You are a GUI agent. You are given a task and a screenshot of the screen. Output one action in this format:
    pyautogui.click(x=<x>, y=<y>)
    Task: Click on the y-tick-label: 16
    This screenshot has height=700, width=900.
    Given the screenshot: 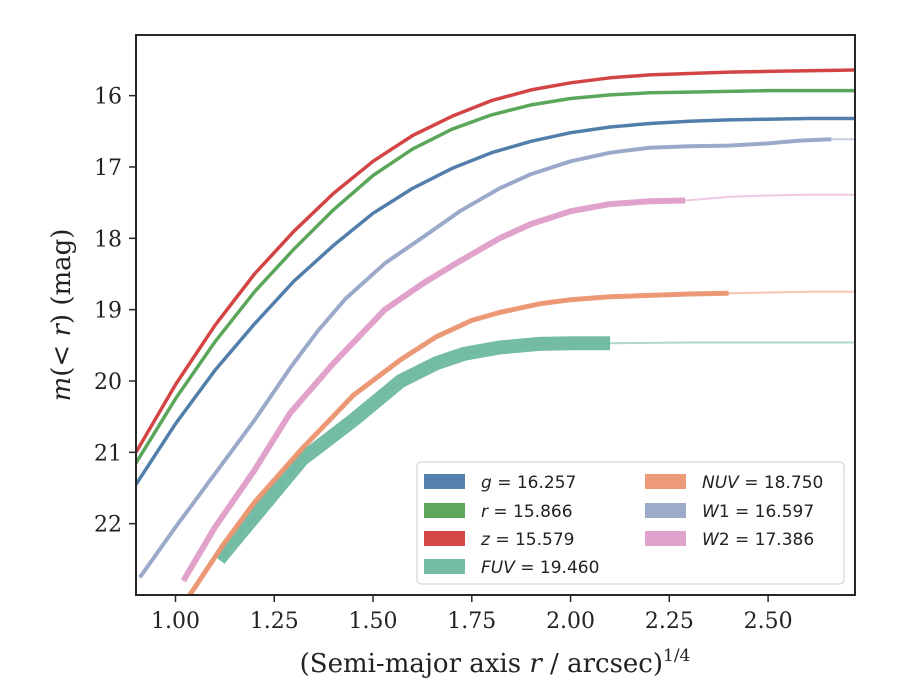 What is the action you would take?
    pyautogui.click(x=108, y=97)
    